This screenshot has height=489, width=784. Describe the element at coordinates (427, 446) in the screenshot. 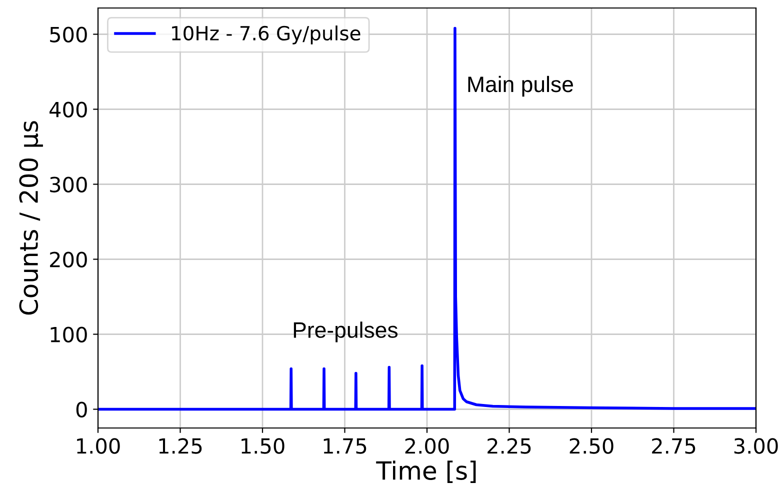

I see `x-tick-label: 2.00` at that location.